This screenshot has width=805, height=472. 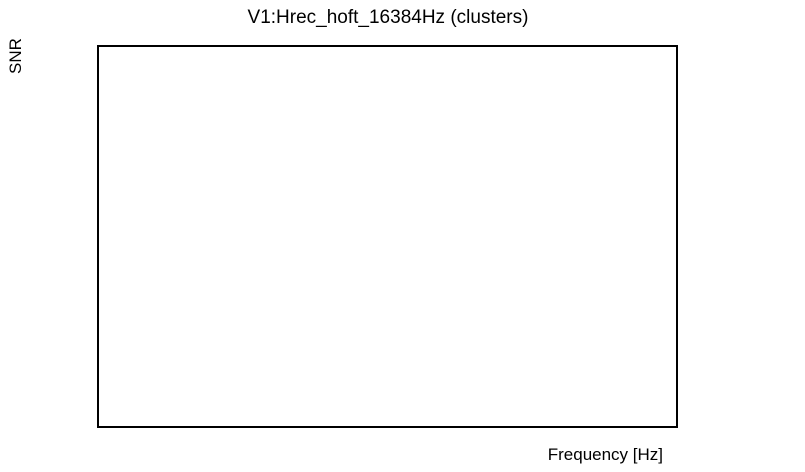 What do you see at coordinates (388, 17) in the screenshot?
I see `chart-title: V1:Hrec_hoft_16384Hz (clusters)` at bounding box center [388, 17].